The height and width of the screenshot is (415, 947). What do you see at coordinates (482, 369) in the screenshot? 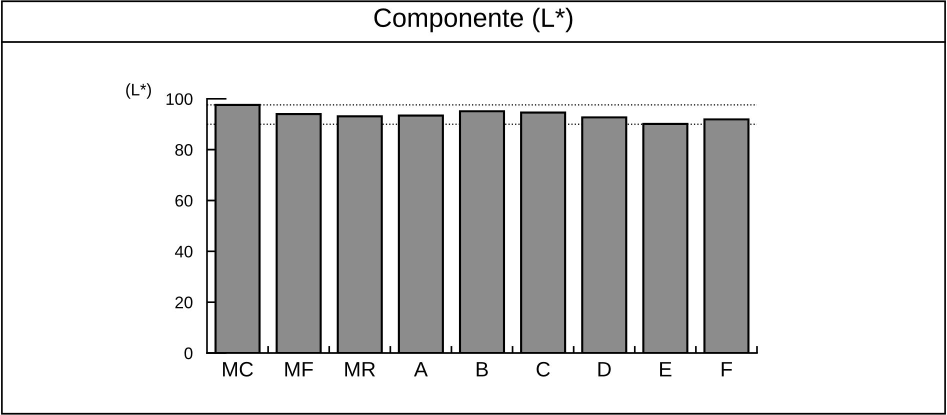
I see `x-tick-label: B` at bounding box center [482, 369].